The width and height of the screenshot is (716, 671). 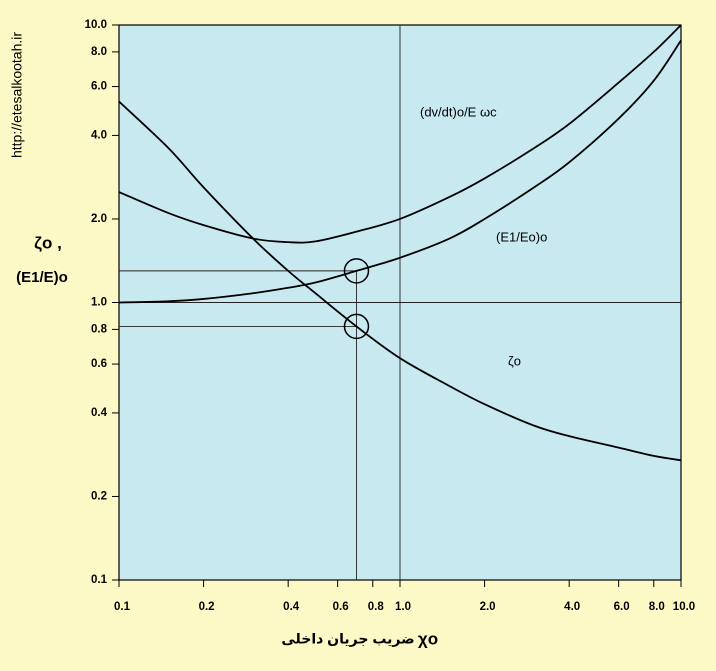 I want to click on watermark: http://etesalkootah.ir, so click(x=17, y=95).